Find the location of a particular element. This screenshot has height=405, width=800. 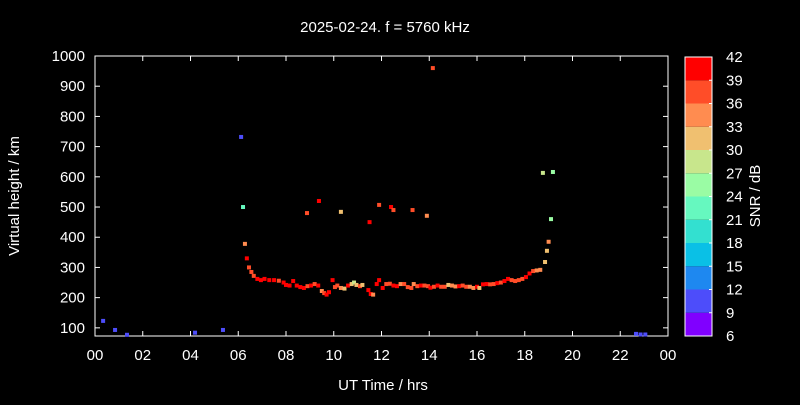

x-tick-label: 08 is located at coordinates (286, 355).